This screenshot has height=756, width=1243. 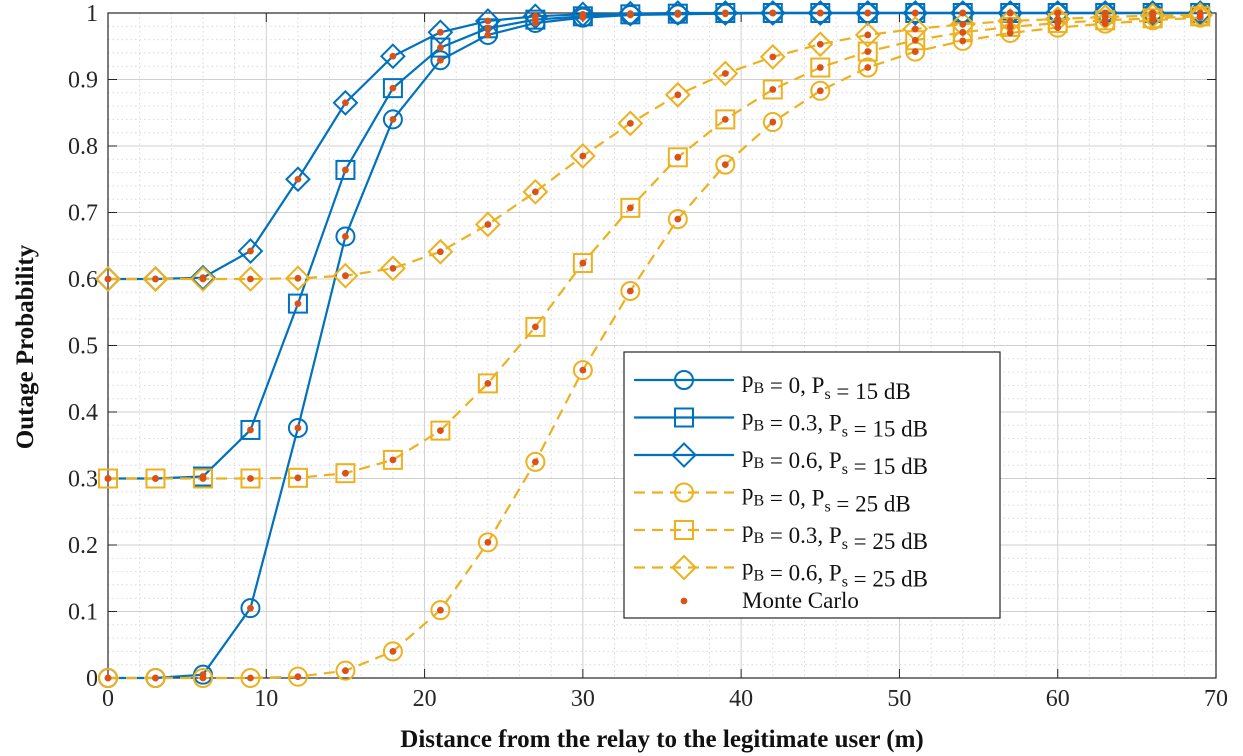 I want to click on legend-text-part: = 0, P, so click(x=794, y=498).